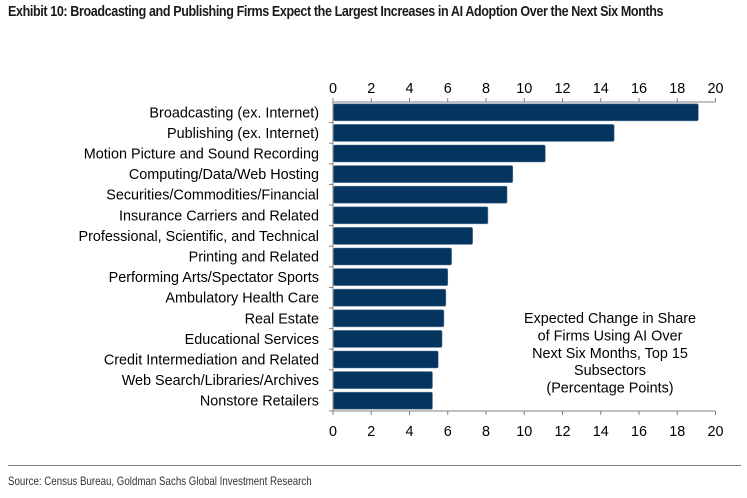 The width and height of the screenshot is (747, 498). Describe the element at coordinates (201, 155) in the screenshot. I see `category-label: Motion Picture and Sound Recording` at that location.